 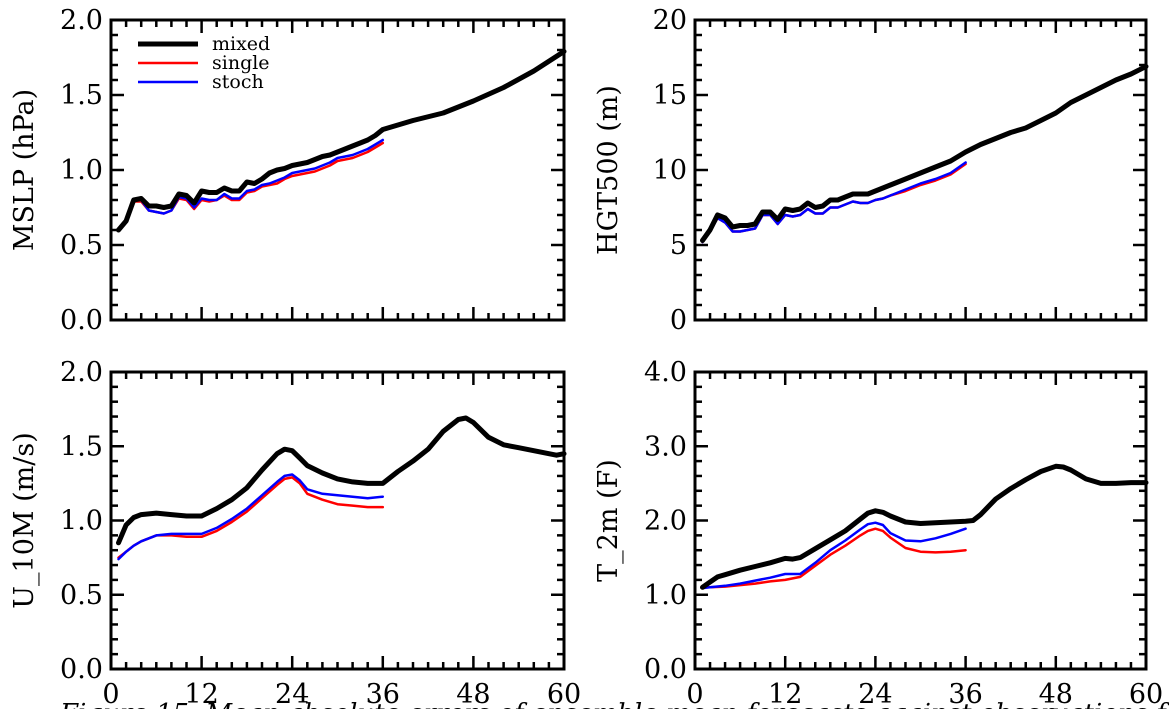 What do you see at coordinates (665, 446) in the screenshot?
I see `y-tick-label: 3.0` at bounding box center [665, 446].